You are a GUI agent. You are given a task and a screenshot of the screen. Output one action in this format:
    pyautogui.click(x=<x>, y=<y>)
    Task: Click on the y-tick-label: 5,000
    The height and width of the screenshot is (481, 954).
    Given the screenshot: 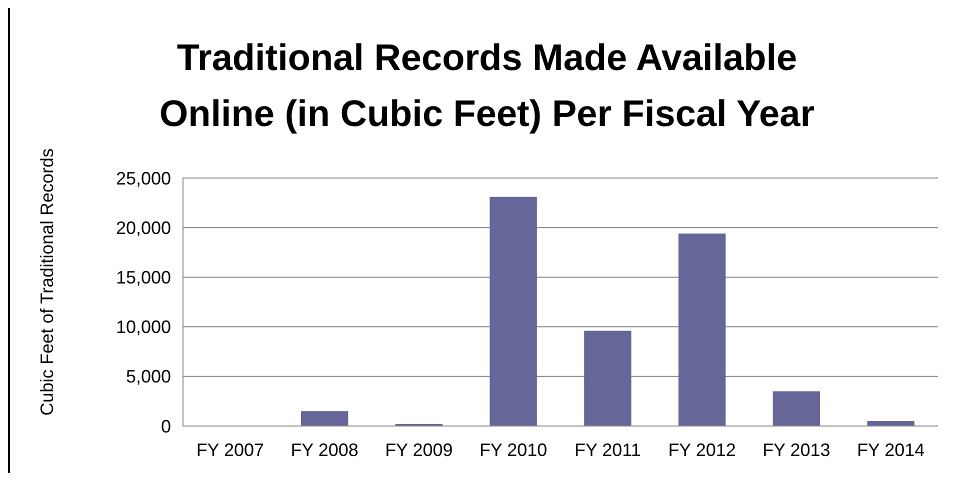 What is the action you would take?
    pyautogui.click(x=148, y=376)
    